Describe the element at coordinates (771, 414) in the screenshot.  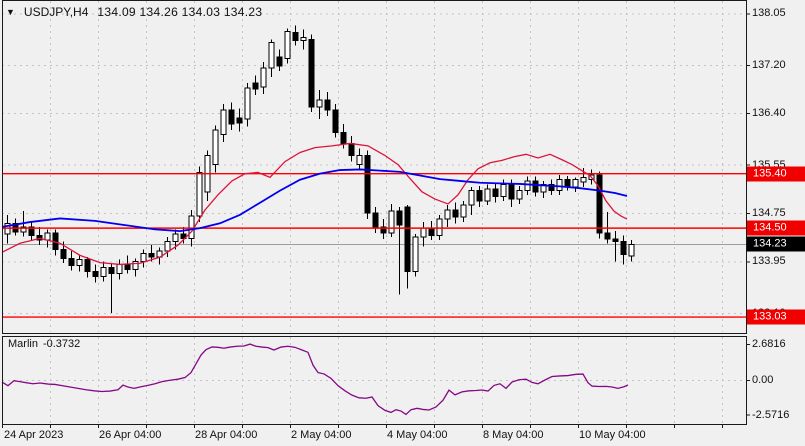
I see `indicator-axis-label: -2.5716` at that location.